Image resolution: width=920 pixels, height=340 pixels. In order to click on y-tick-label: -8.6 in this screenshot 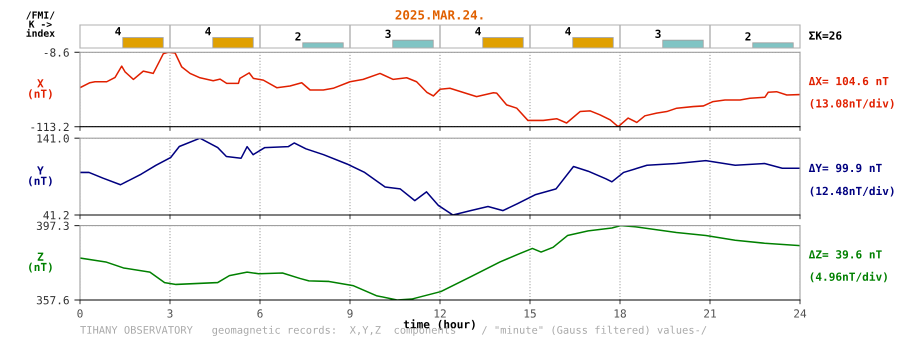, I will do `click(56, 52)`.